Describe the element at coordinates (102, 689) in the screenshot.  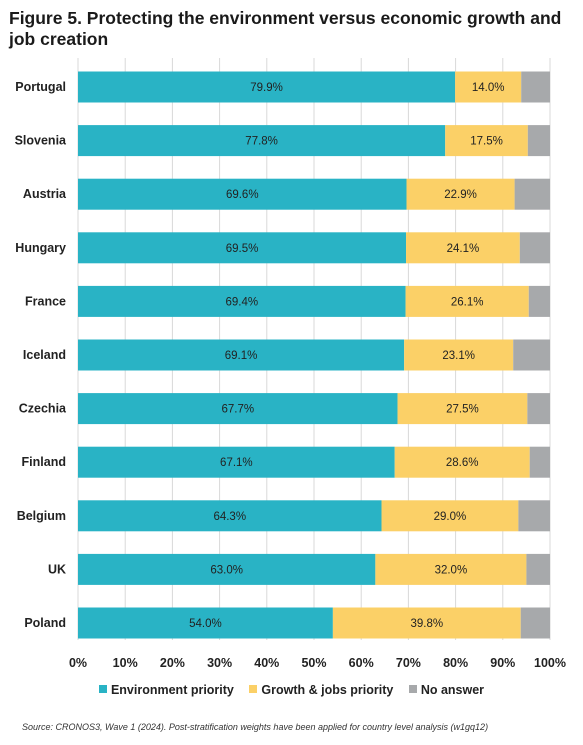
I see `legend-swatch-environment` at that location.